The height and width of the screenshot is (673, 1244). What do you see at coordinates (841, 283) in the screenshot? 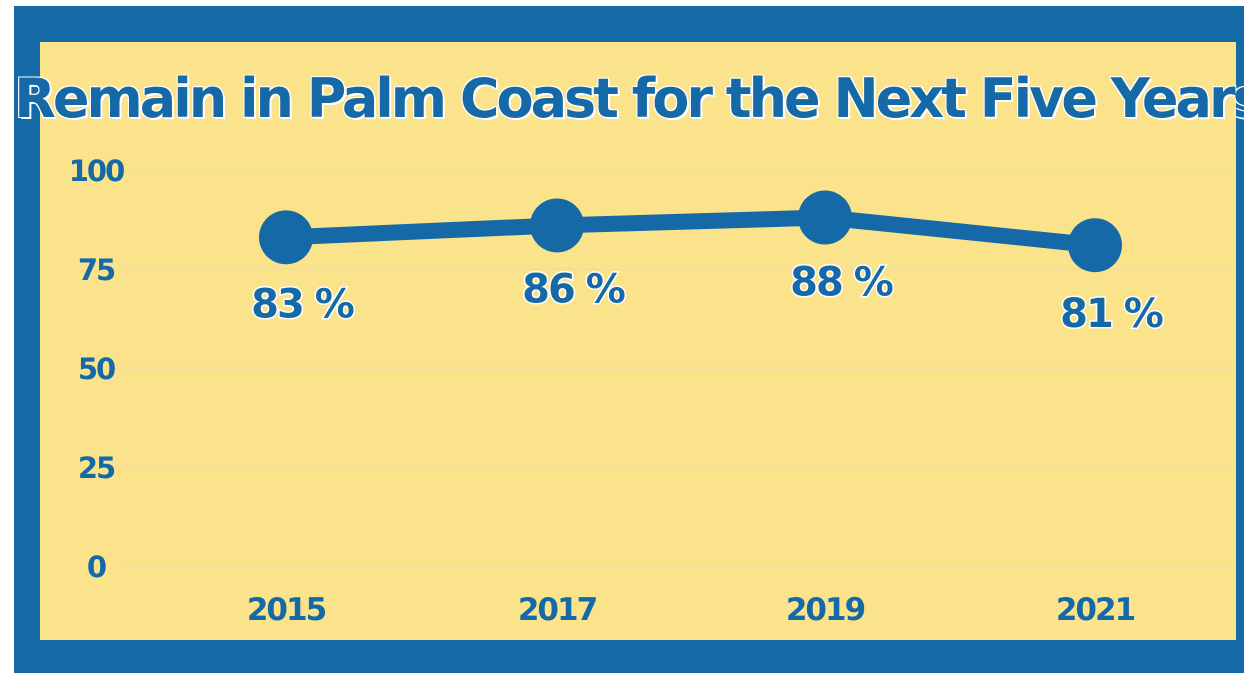
I see `data-label: 88 %` at bounding box center [841, 283].